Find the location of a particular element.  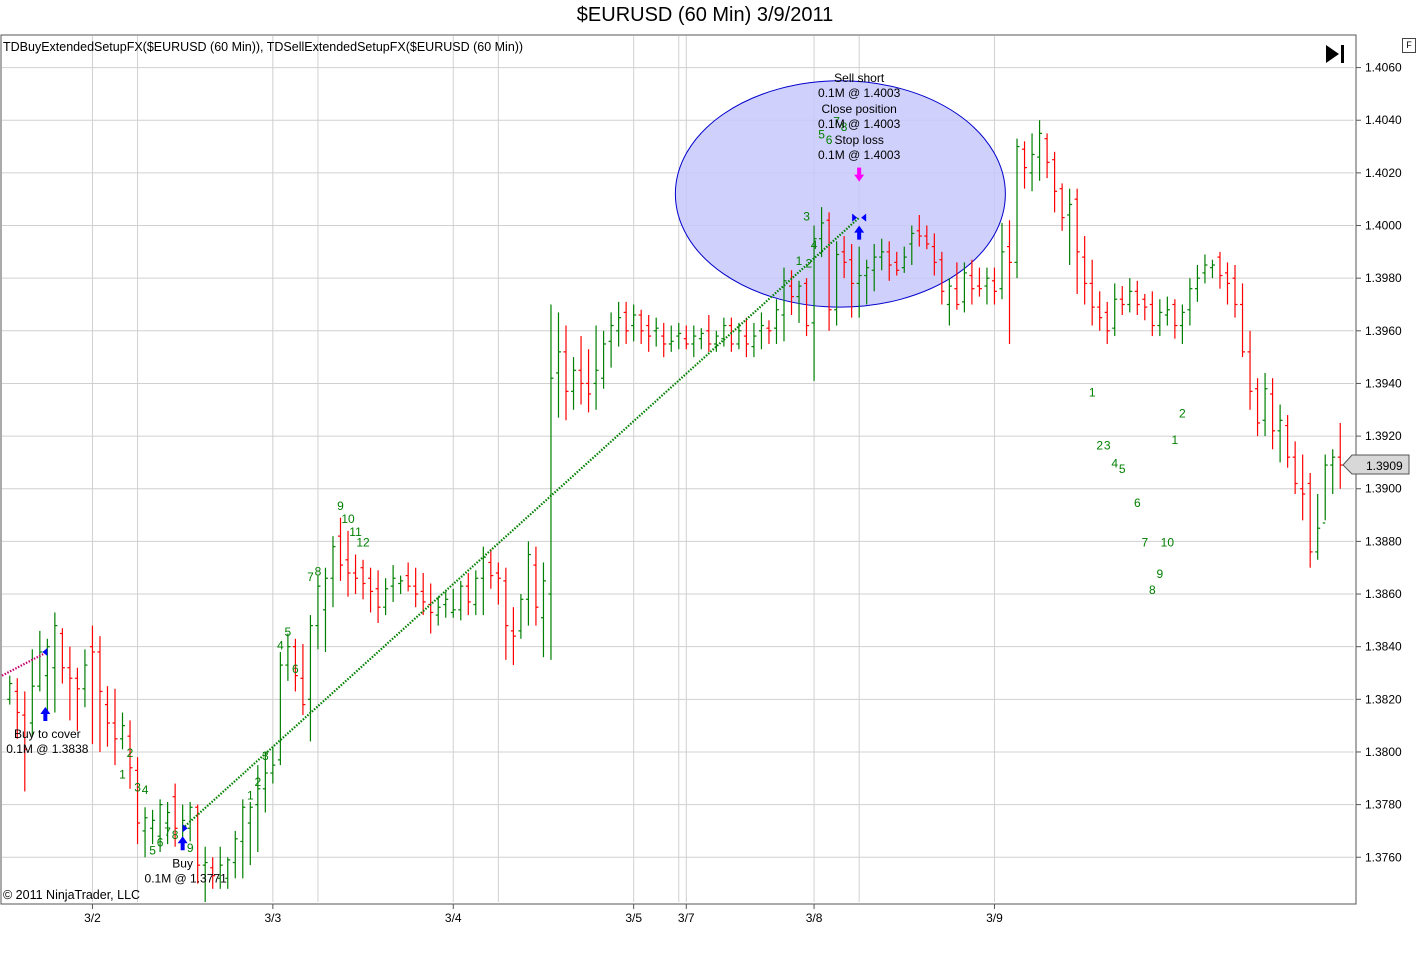

fill-mark-icon is located at coordinates (864, 217).